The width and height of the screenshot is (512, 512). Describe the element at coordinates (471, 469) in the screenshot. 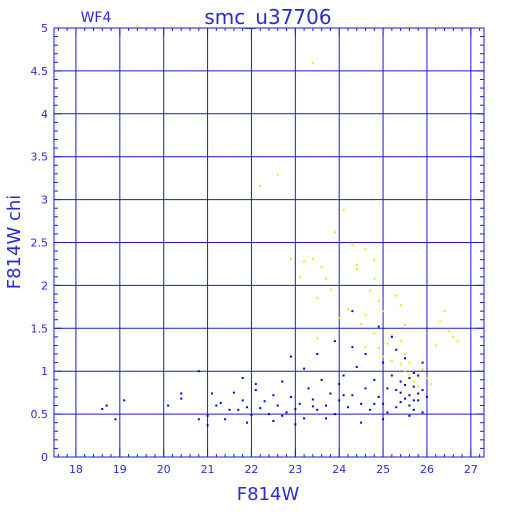

I see `x-tick-label: 27` at that location.